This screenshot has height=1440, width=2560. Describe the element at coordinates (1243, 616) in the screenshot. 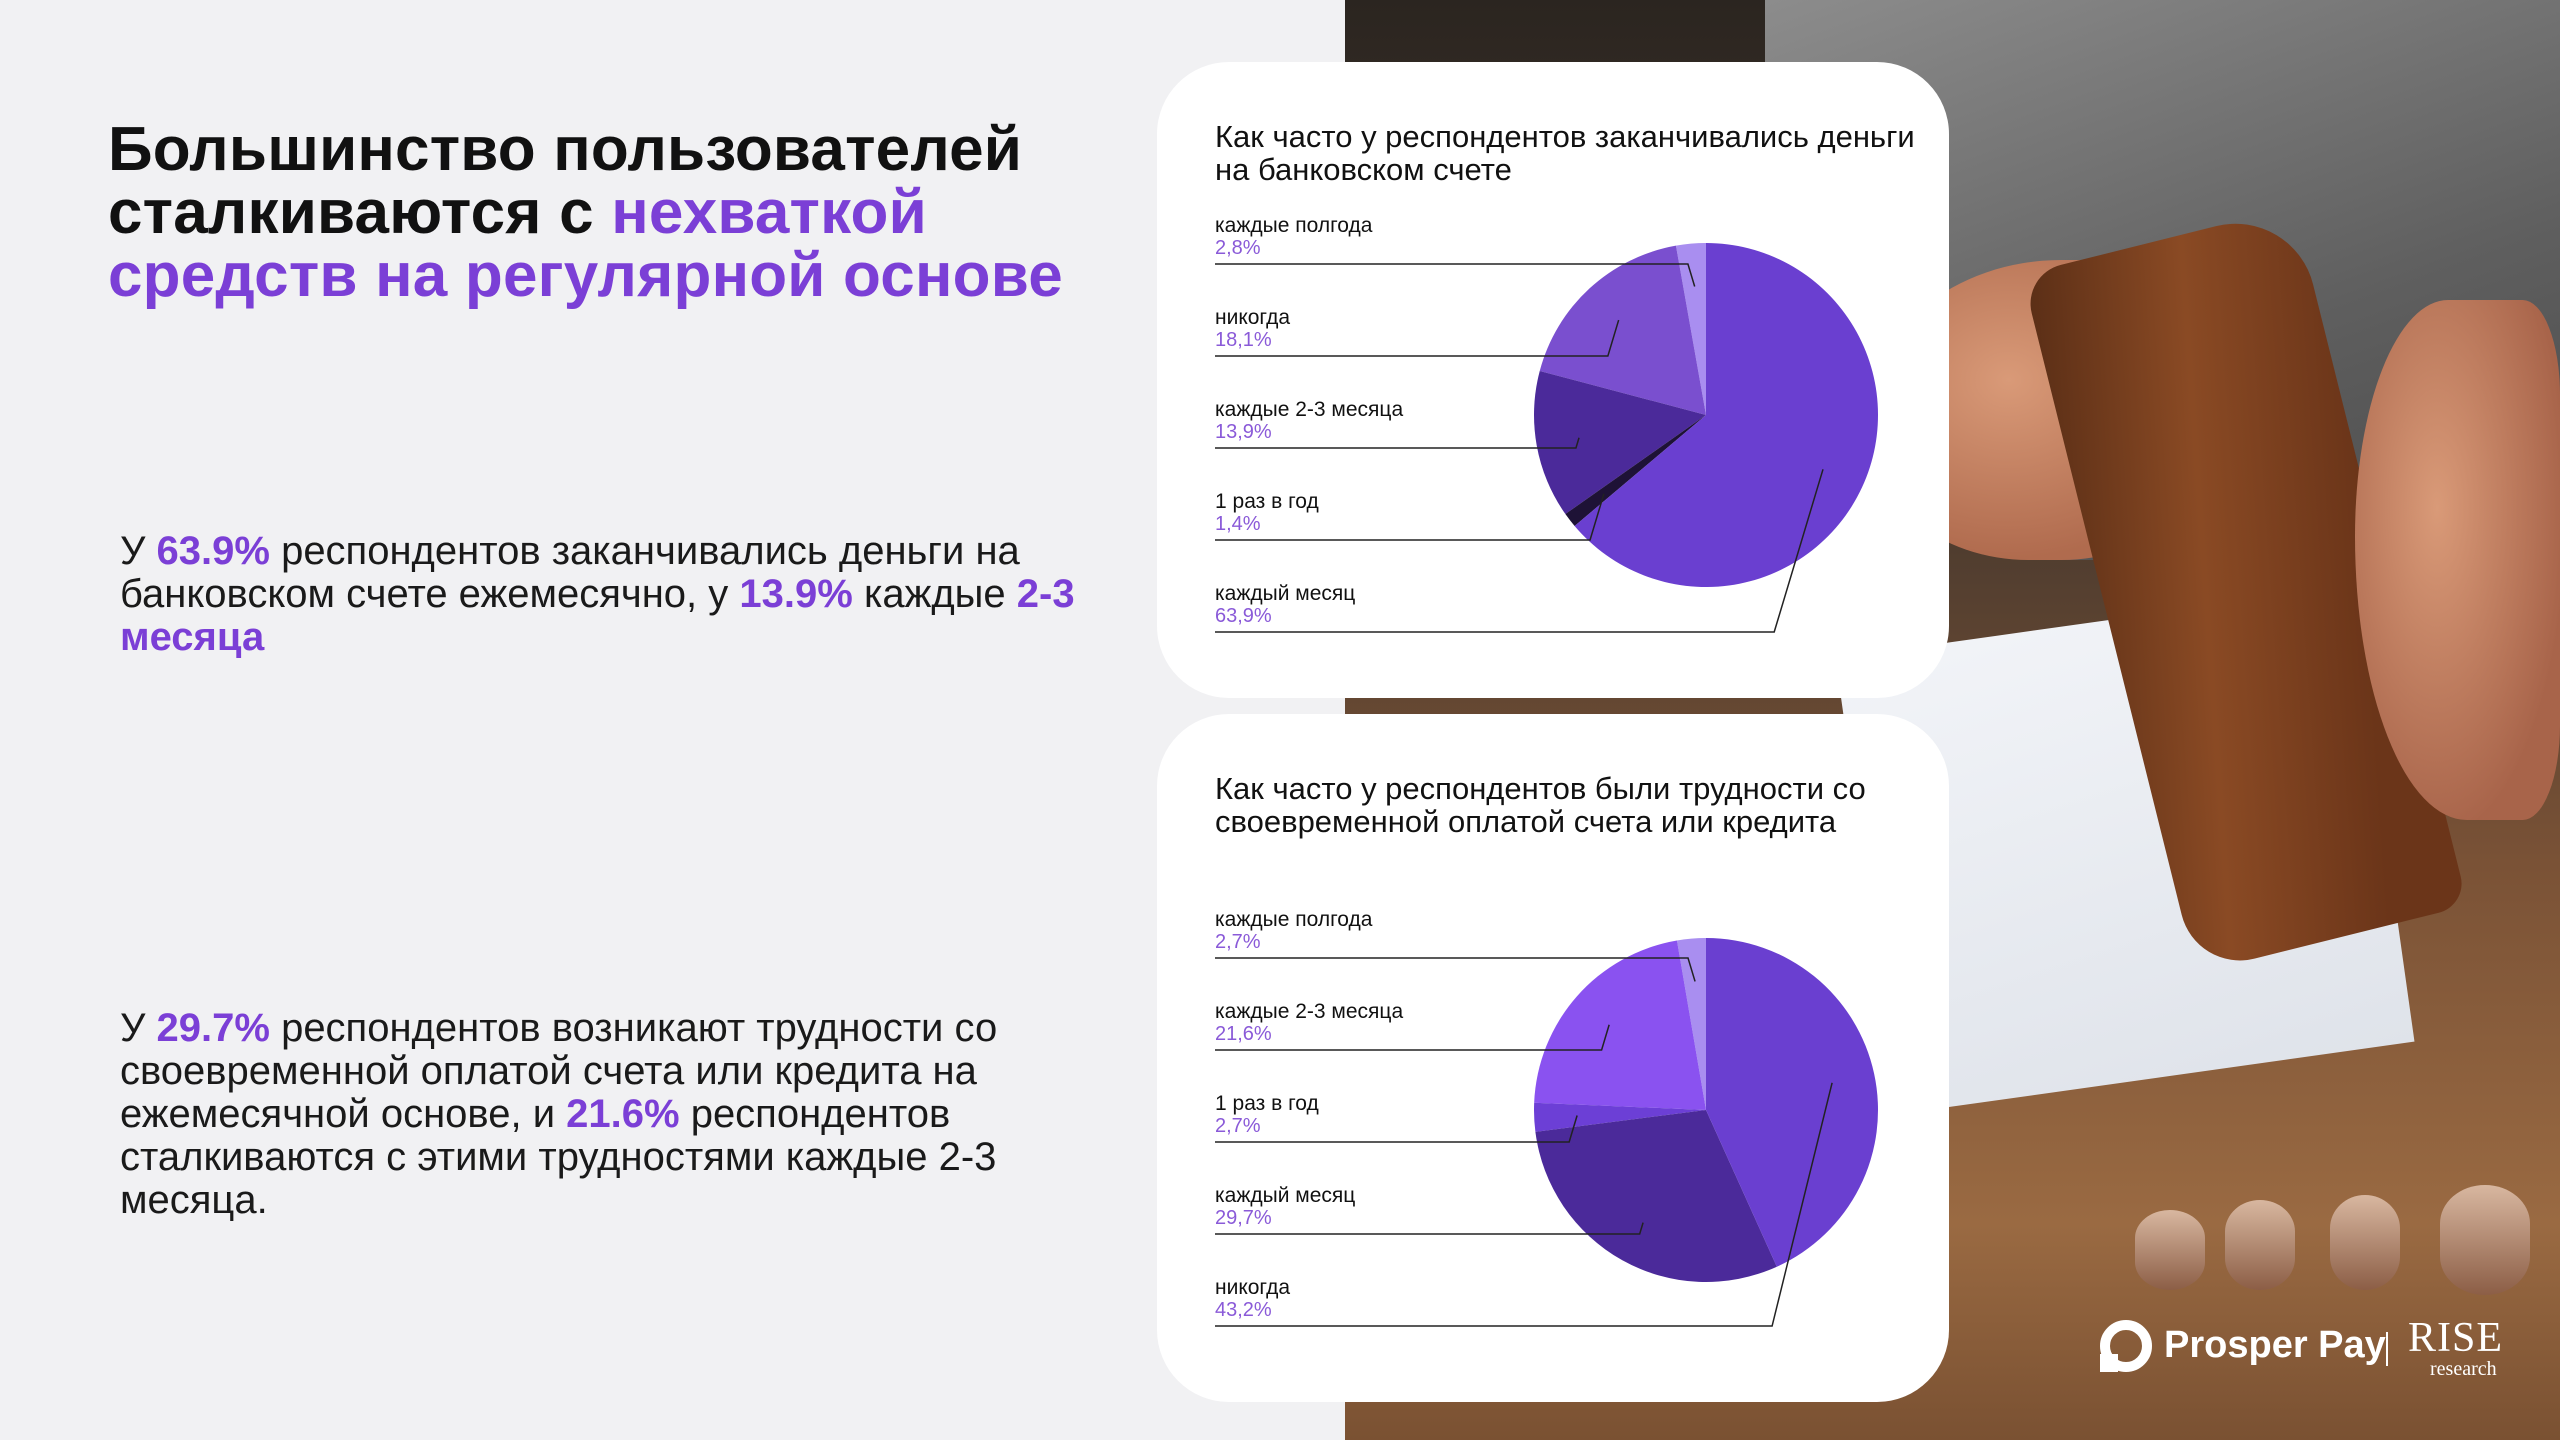

I see `legend-value: 63,9%` at that location.